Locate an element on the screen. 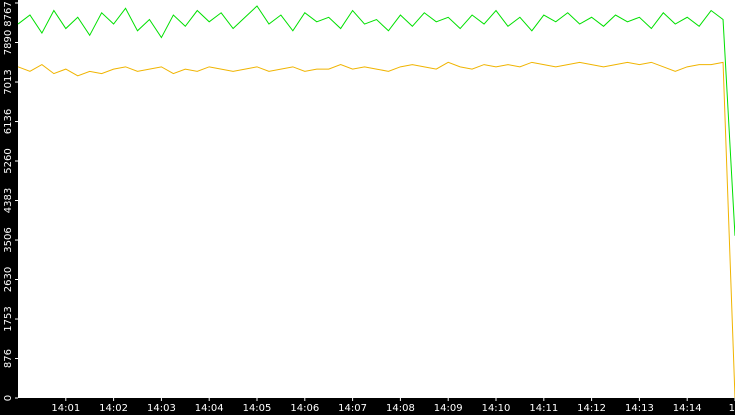 The width and height of the screenshot is (735, 415). y-tick-label: 6136 is located at coordinates (8, 121).